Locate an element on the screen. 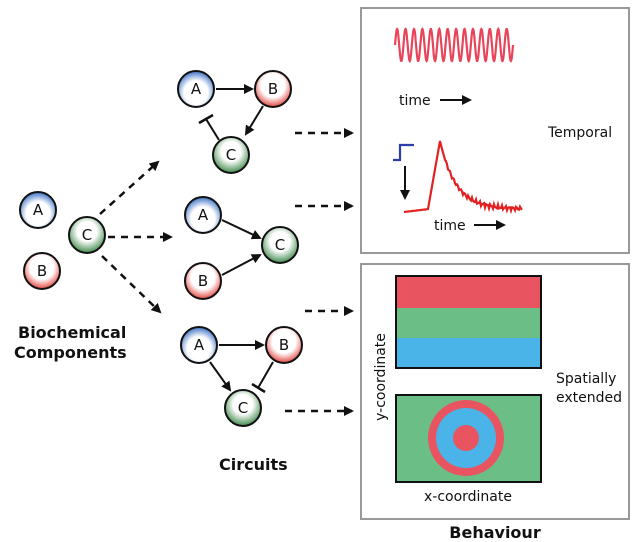 Image resolution: width=636 pixels, height=542 pixels. time-label-1: time is located at coordinates (415, 101).